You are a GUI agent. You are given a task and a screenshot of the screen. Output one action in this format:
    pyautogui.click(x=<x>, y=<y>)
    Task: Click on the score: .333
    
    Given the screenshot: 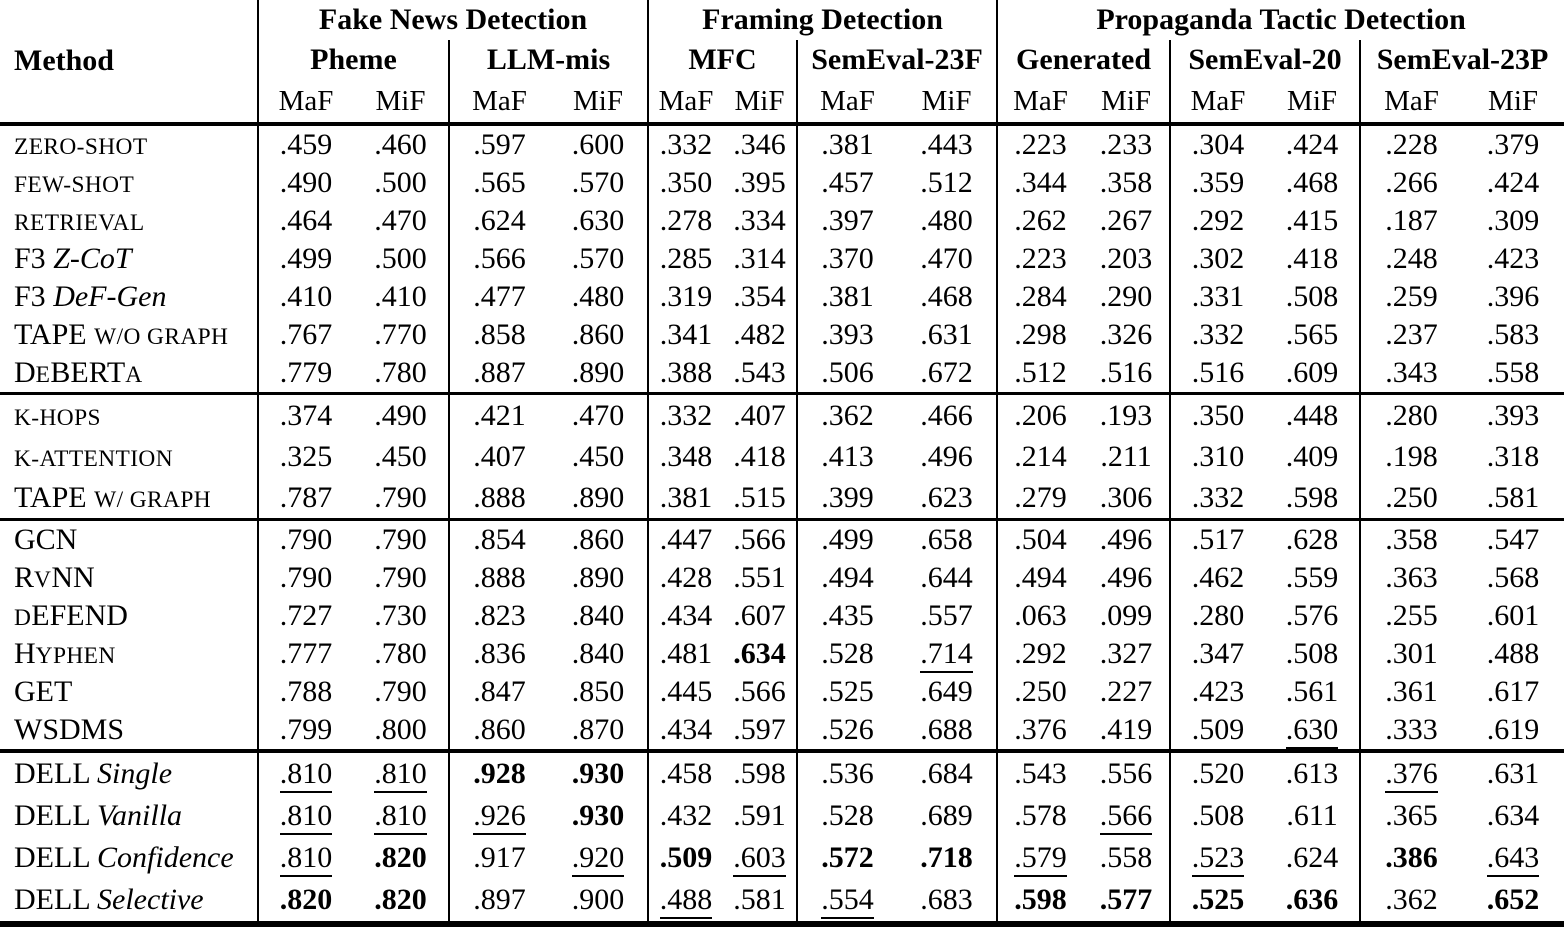 What is the action you would take?
    pyautogui.click(x=1411, y=729)
    